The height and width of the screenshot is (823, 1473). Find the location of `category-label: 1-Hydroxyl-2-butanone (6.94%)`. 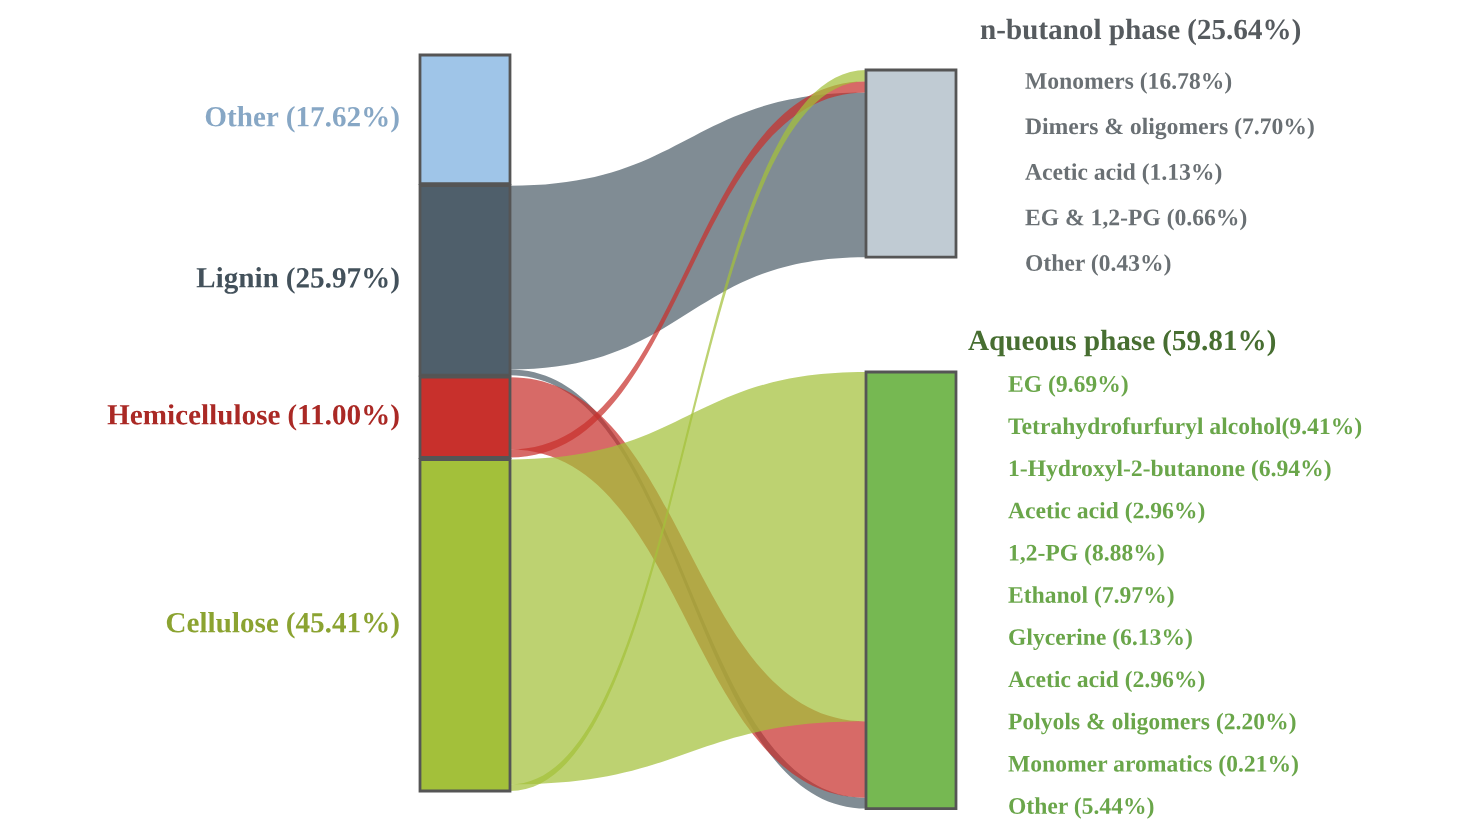

category-label: 1-Hydroxyl-2-butanone (6.94%) is located at coordinates (1170, 470).